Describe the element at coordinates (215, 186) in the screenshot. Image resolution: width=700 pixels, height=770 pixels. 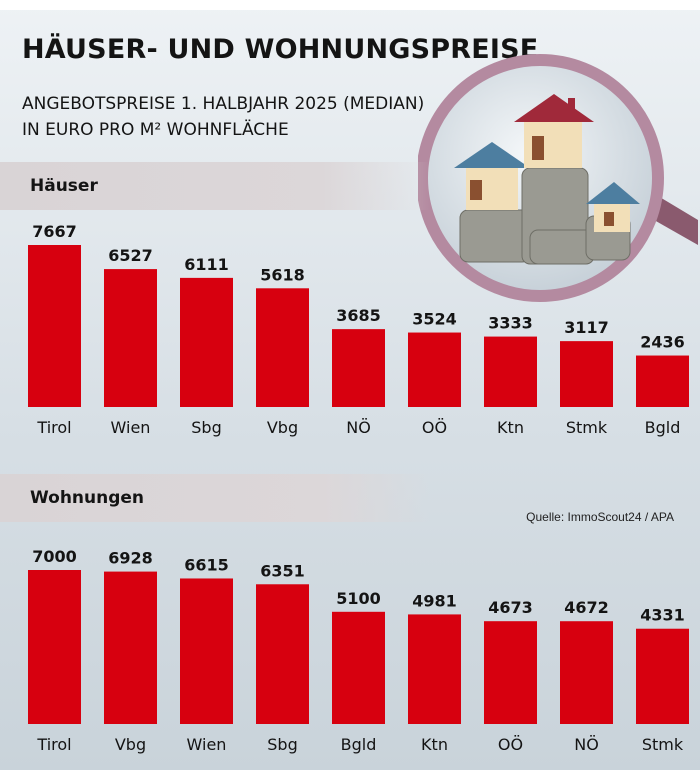
I see `section-band-haeuser` at that location.